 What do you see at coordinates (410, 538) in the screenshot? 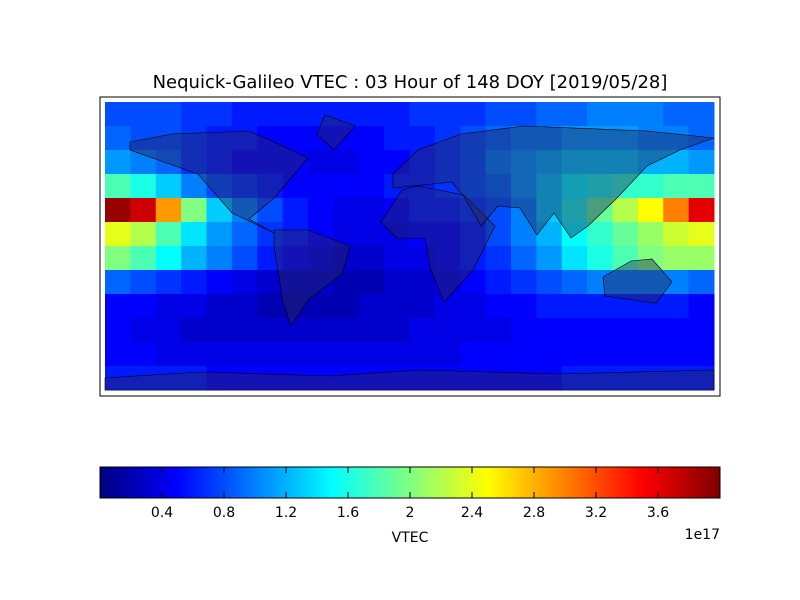
I see `colorbar-label: VTEC` at bounding box center [410, 538].